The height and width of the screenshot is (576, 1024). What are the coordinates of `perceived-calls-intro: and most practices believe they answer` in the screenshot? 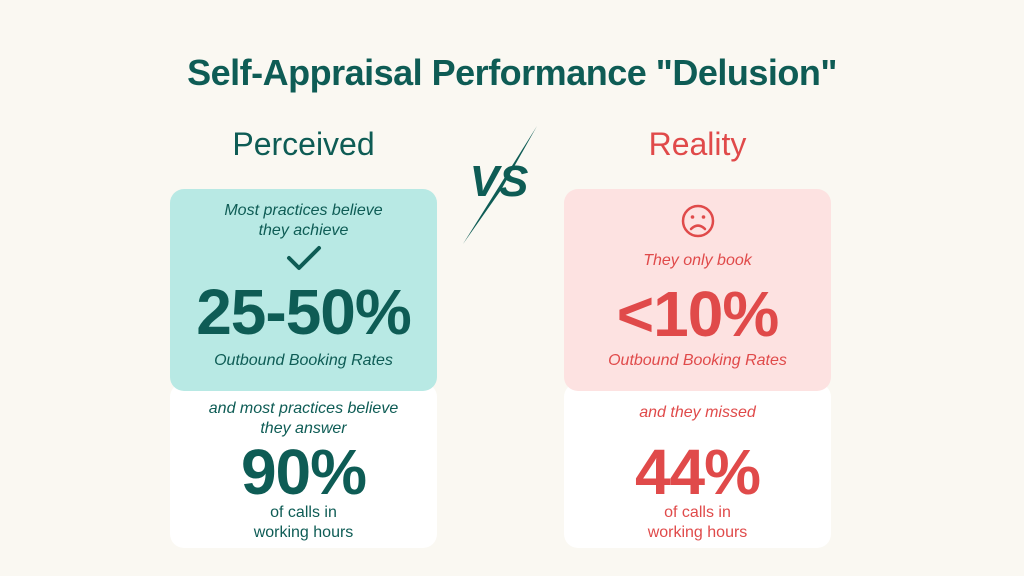 It's located at (303, 418).